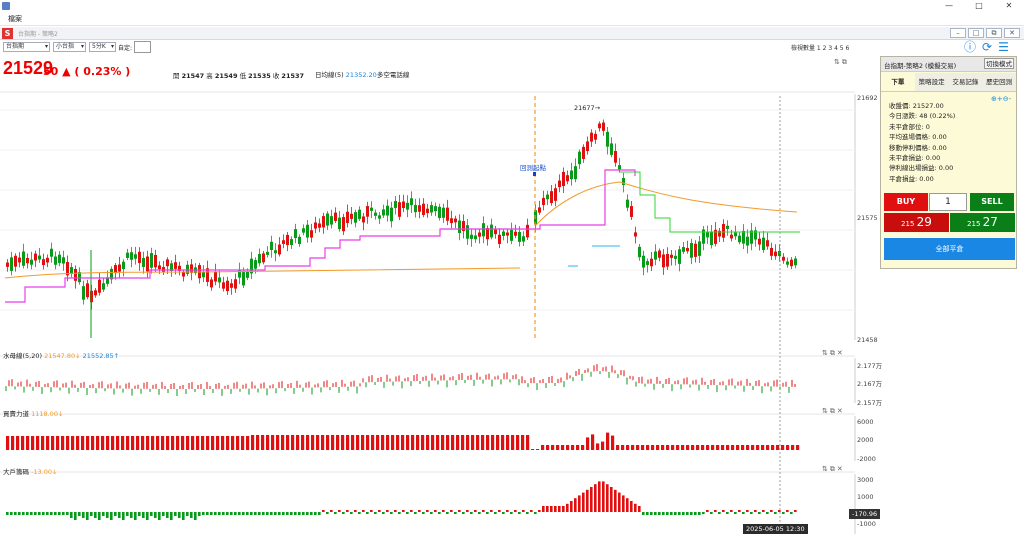 The height and width of the screenshot is (534, 1024). What do you see at coordinates (7, 33) in the screenshot?
I see `strategy-s-icon: S` at bounding box center [7, 33].